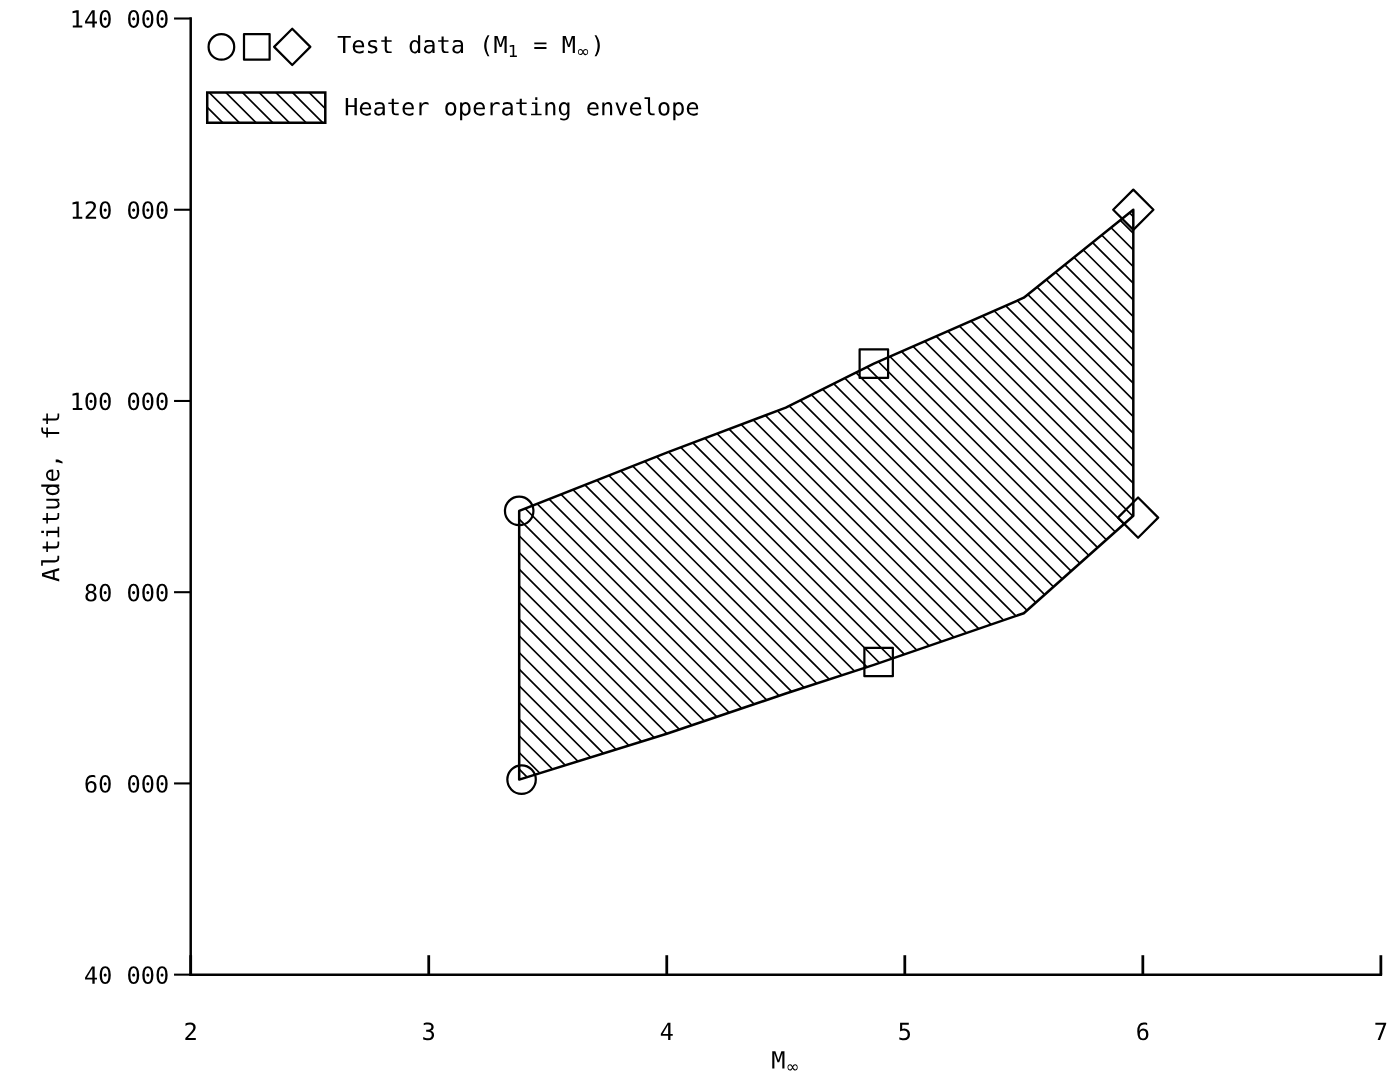 The width and height of the screenshot is (1392, 1089). Describe the element at coordinates (126, 783) in the screenshot. I see `y-tick-label: 60 000` at that location.